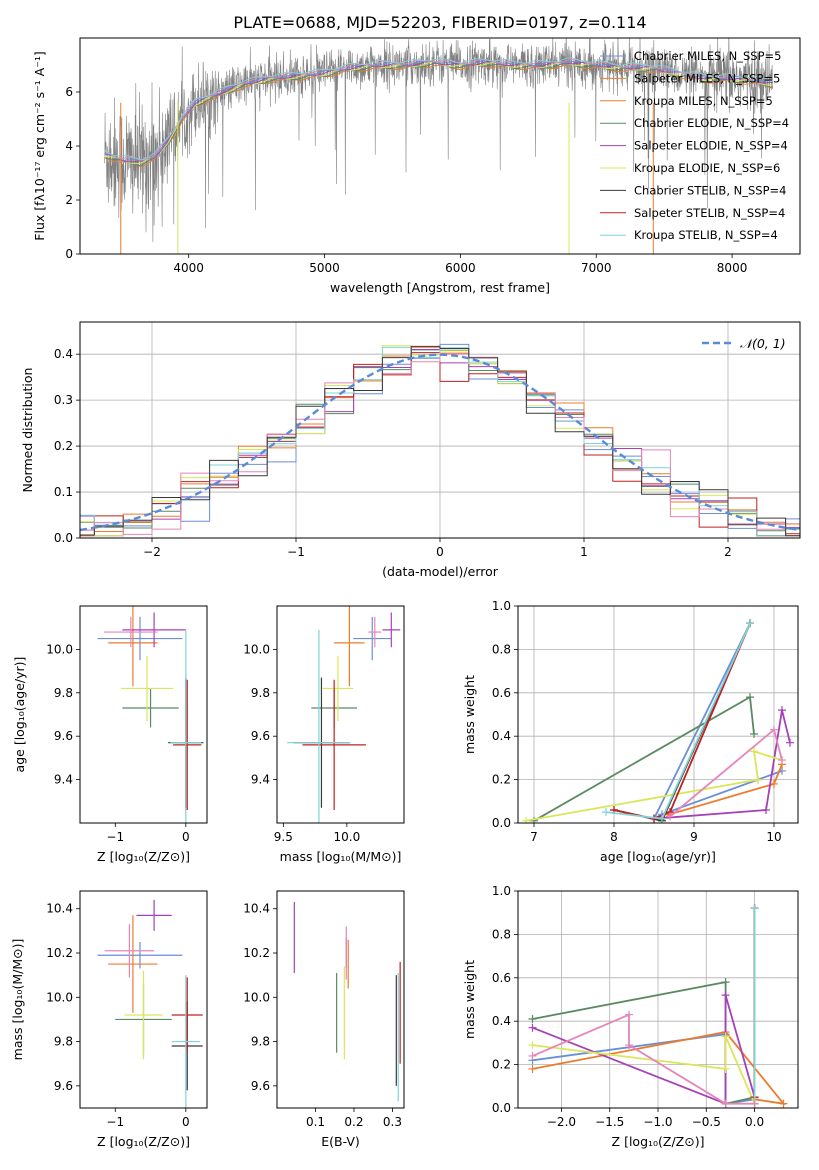 The height and width of the screenshot is (1170, 819). Describe the element at coordinates (440, 442) in the screenshot. I see `gaussian-curve` at that location.